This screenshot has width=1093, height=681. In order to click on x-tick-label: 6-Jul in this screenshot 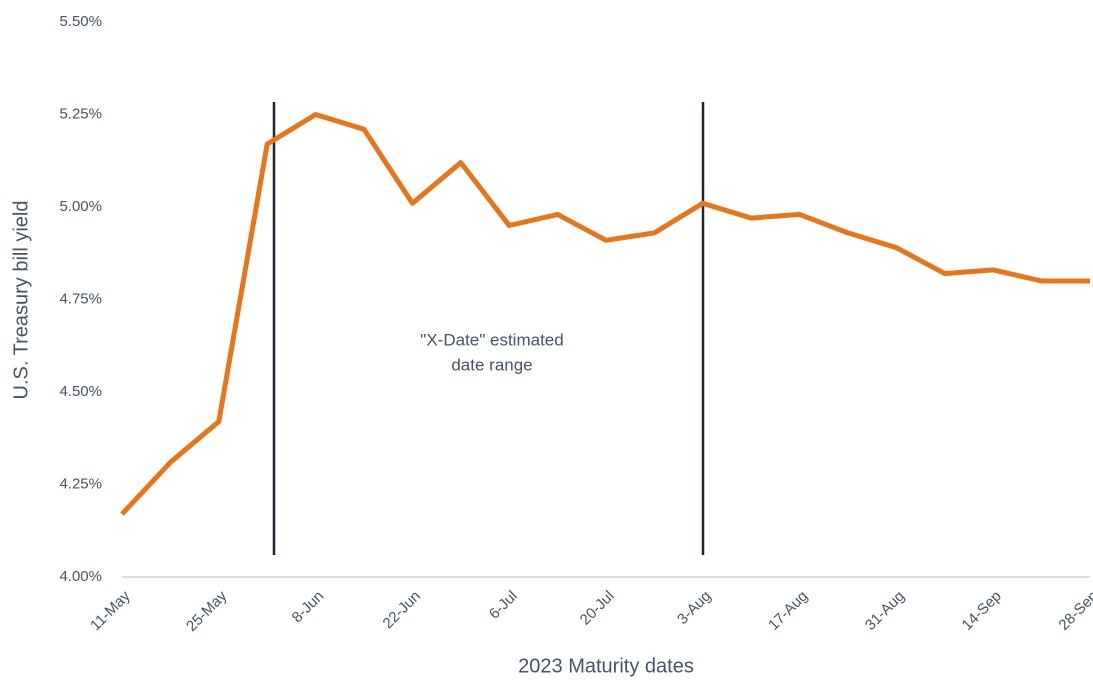, I will do `click(503, 605)`.